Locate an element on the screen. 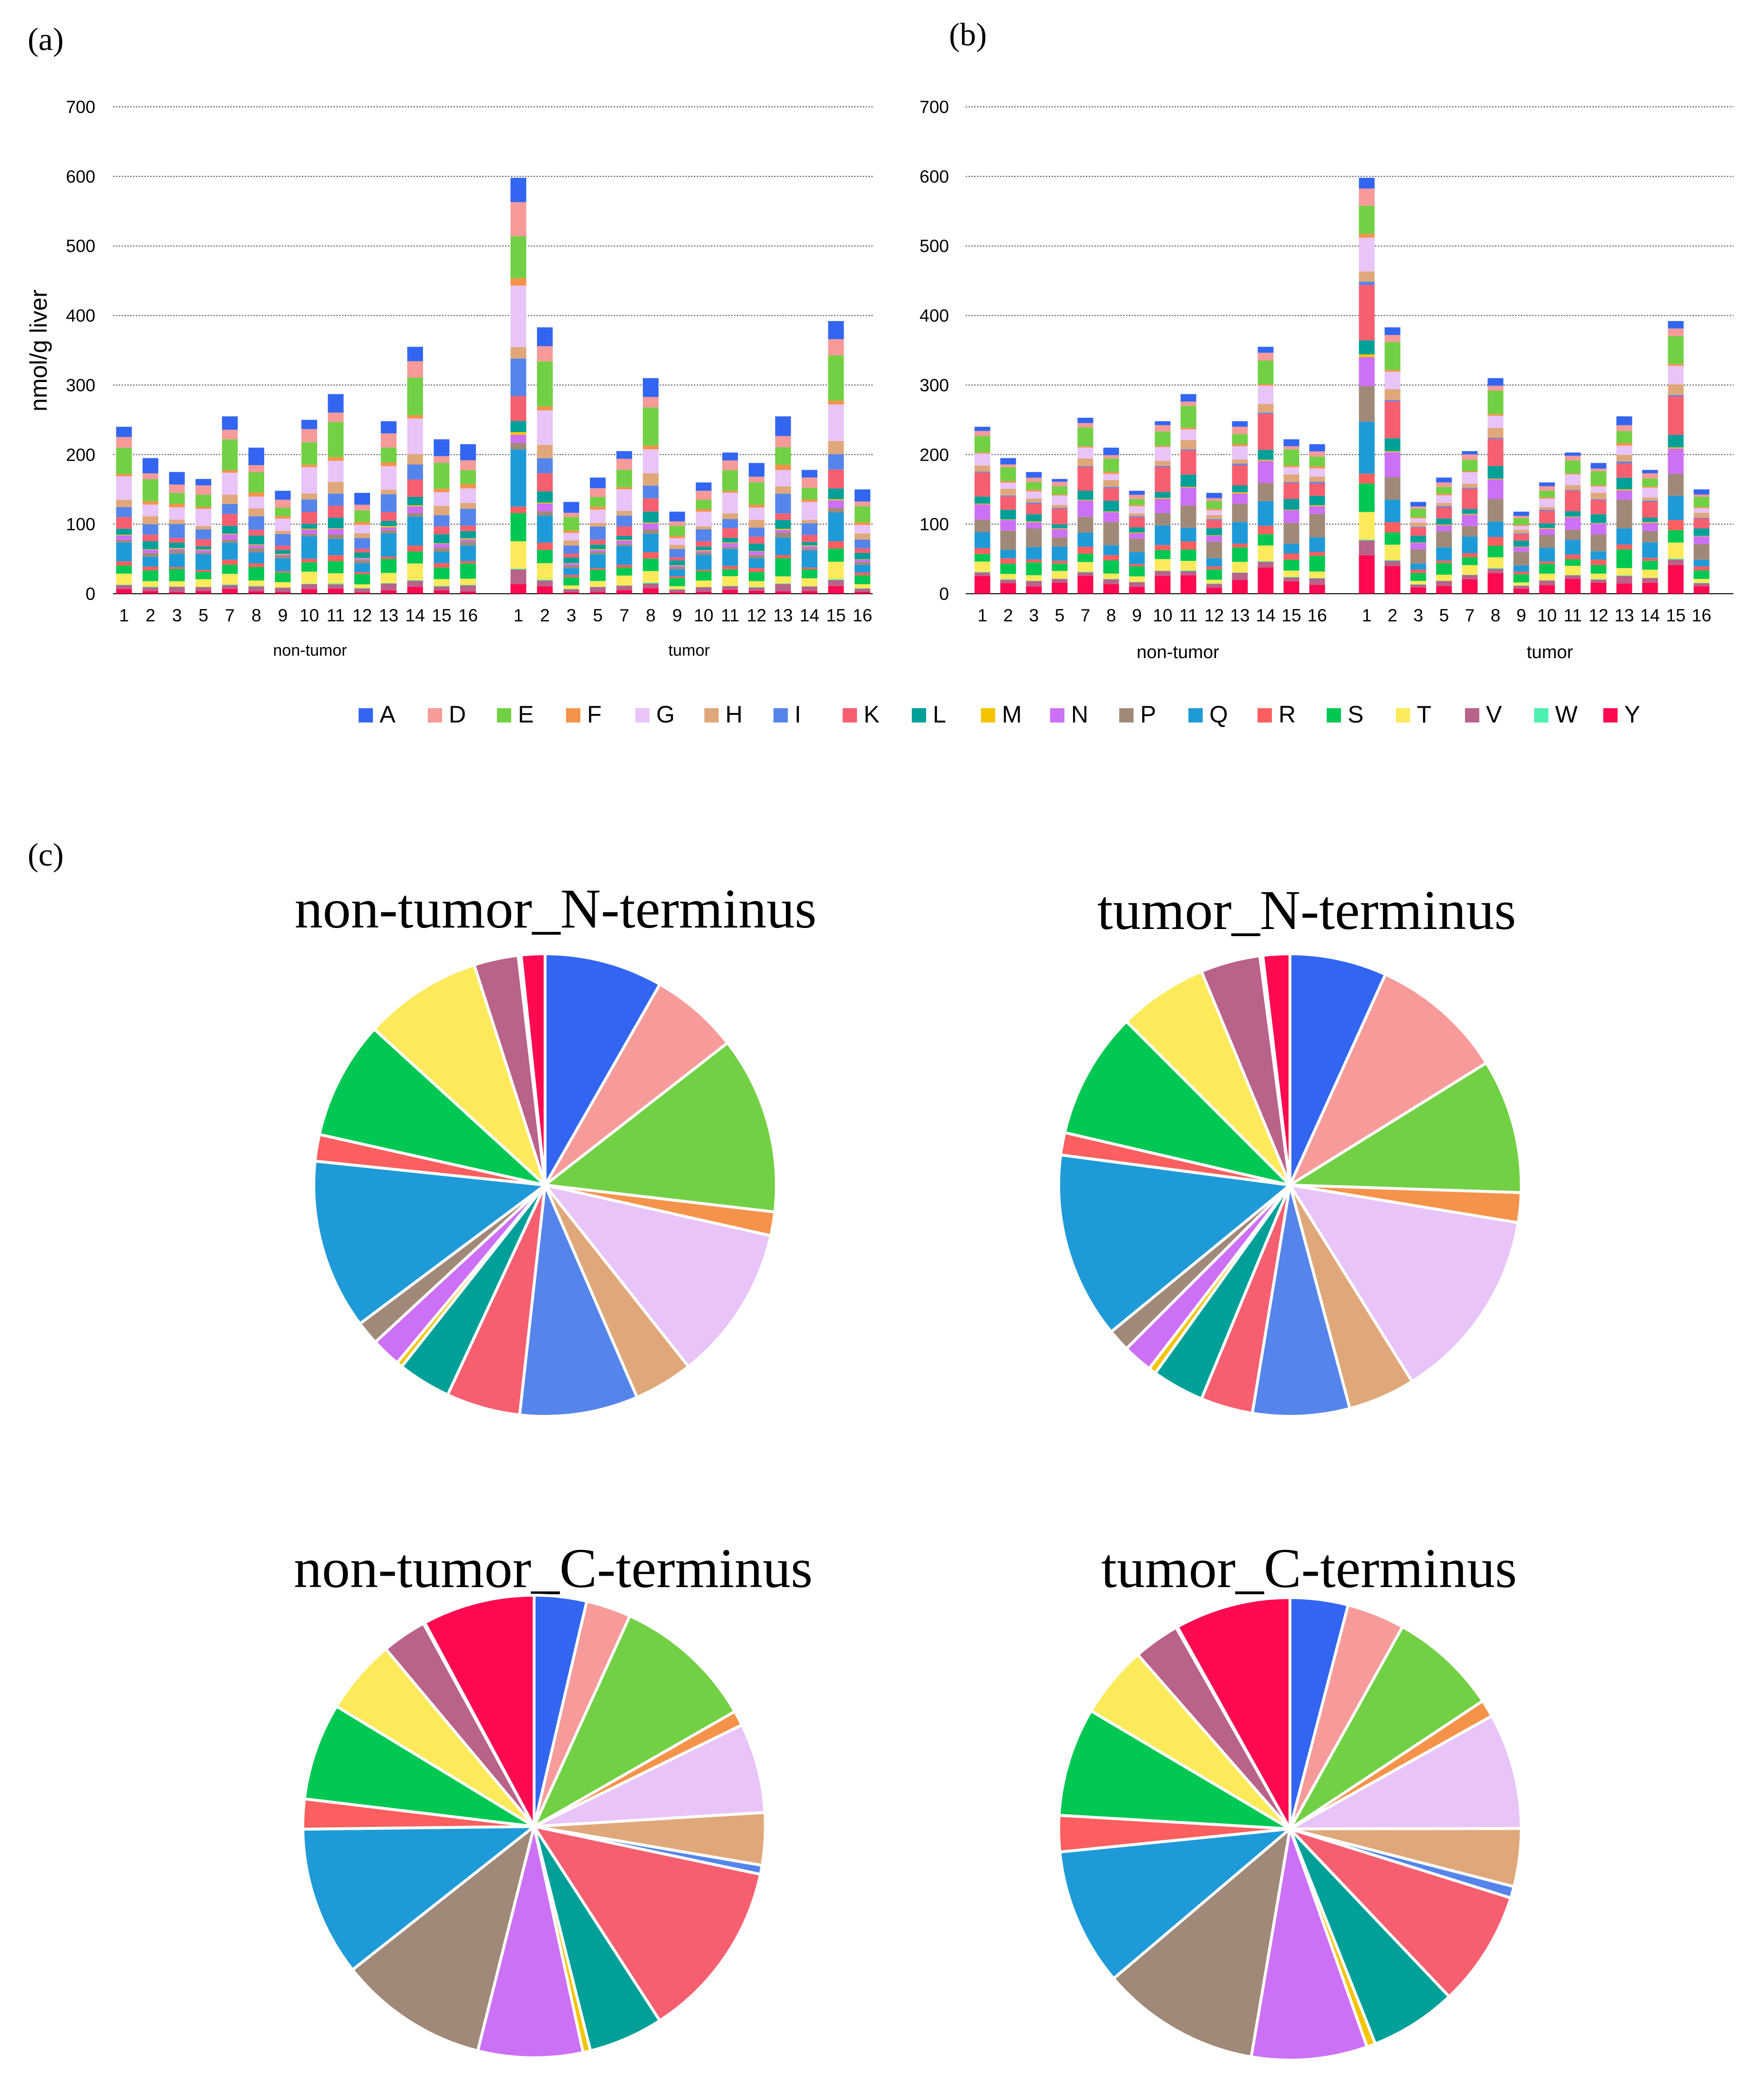 This screenshot has width=1764, height=2084. bar-segment-N is located at coordinates (389, 528).